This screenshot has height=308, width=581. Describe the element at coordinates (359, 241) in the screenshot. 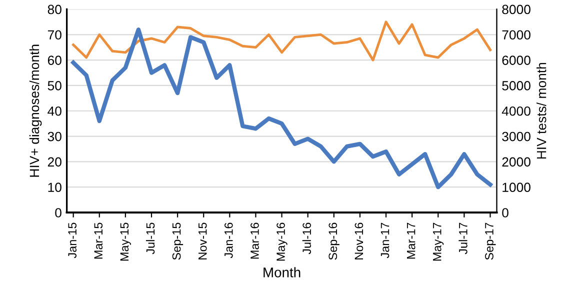

I see `x-tick-label: Nov-16` at that location.